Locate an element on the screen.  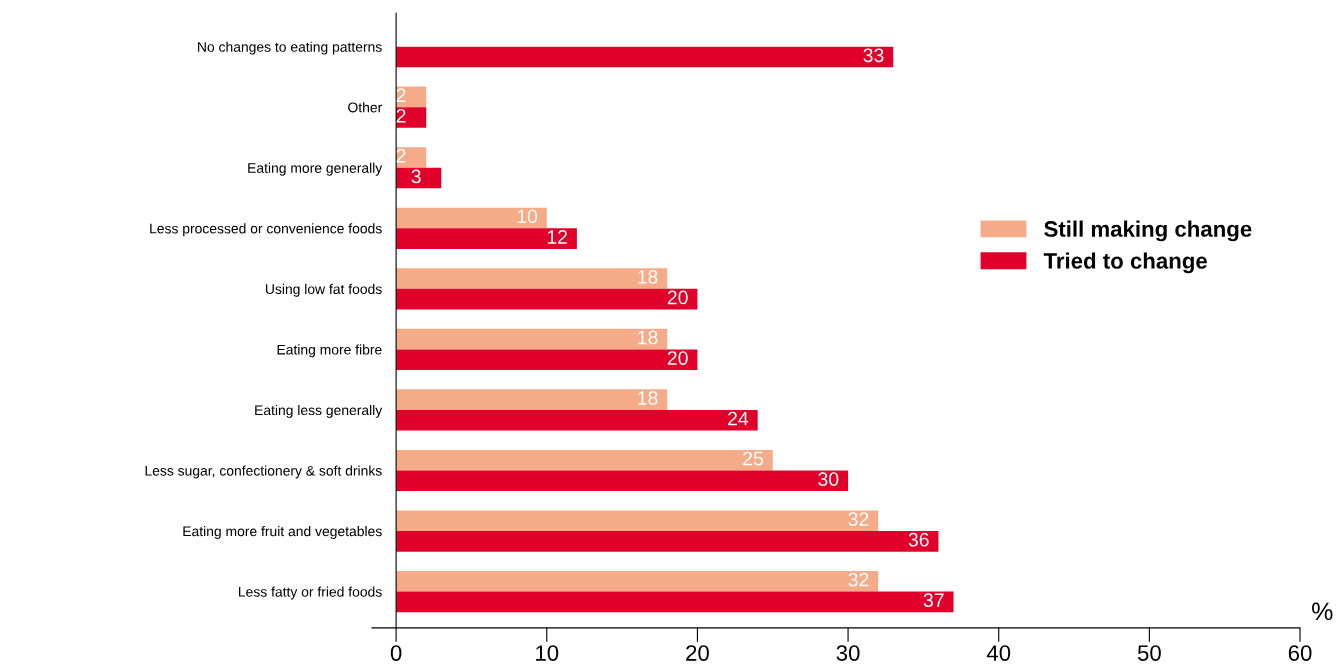
x-tick-label: 60 is located at coordinates (1300, 653).